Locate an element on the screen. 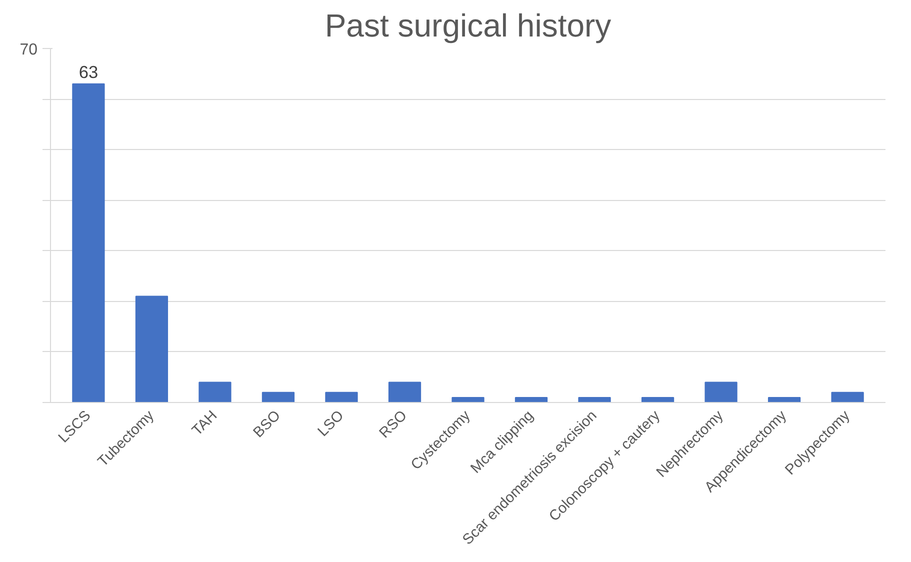 The image size is (911, 562). data-label: 63 is located at coordinates (88, 72).